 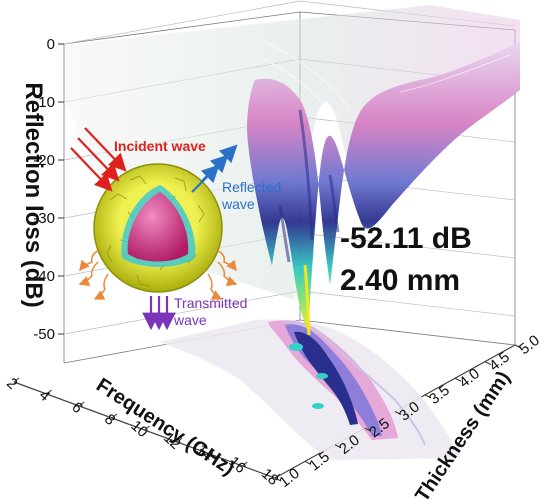 I want to click on y-tick-label: 5.0, so click(x=529, y=345).